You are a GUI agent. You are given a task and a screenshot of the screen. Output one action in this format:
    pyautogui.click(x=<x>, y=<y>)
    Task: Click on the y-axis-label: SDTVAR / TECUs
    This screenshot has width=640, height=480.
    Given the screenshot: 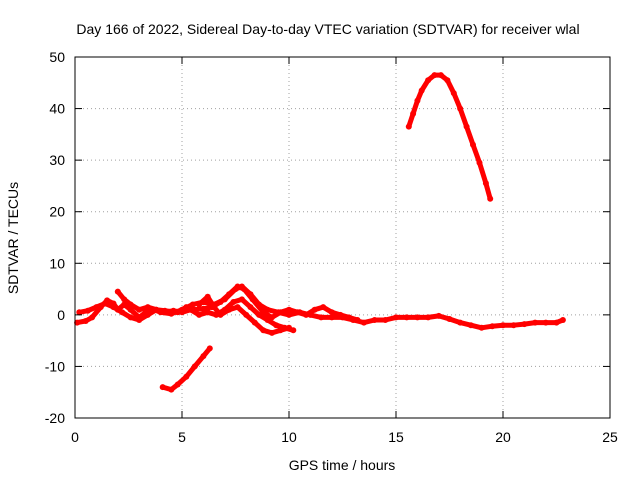 What is the action you would take?
    pyautogui.click(x=13, y=238)
    